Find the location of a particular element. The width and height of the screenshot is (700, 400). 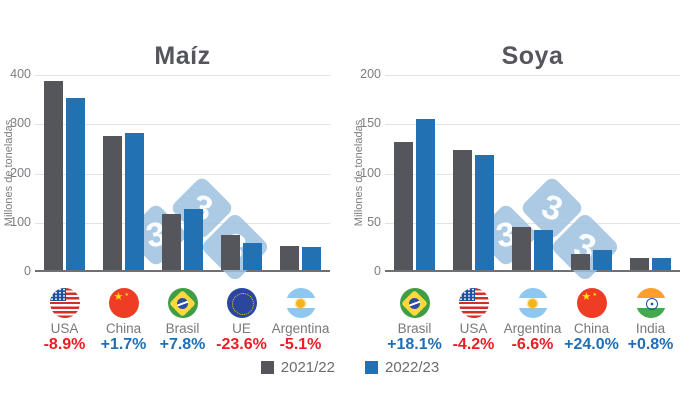

country-name: UE is located at coordinates (241, 328).